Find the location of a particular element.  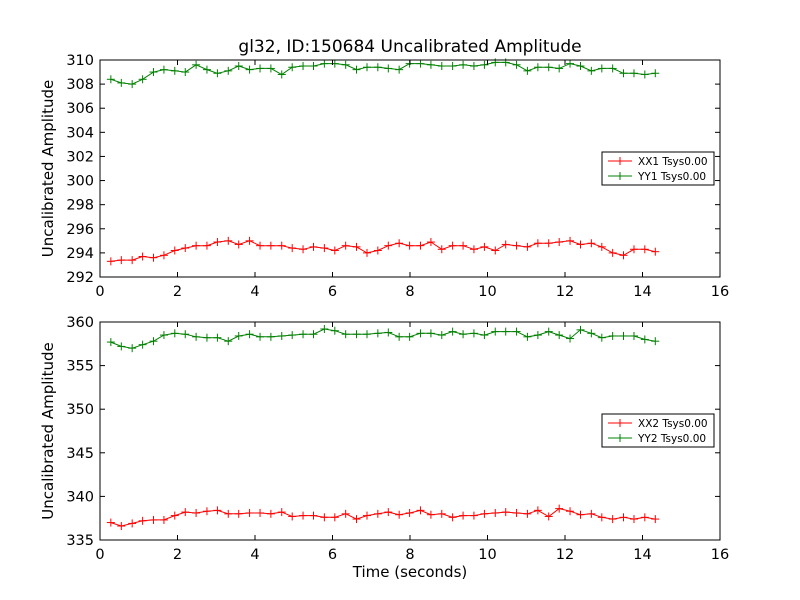

legend-label: YY1 Tsys0.00 is located at coordinates (671, 177).